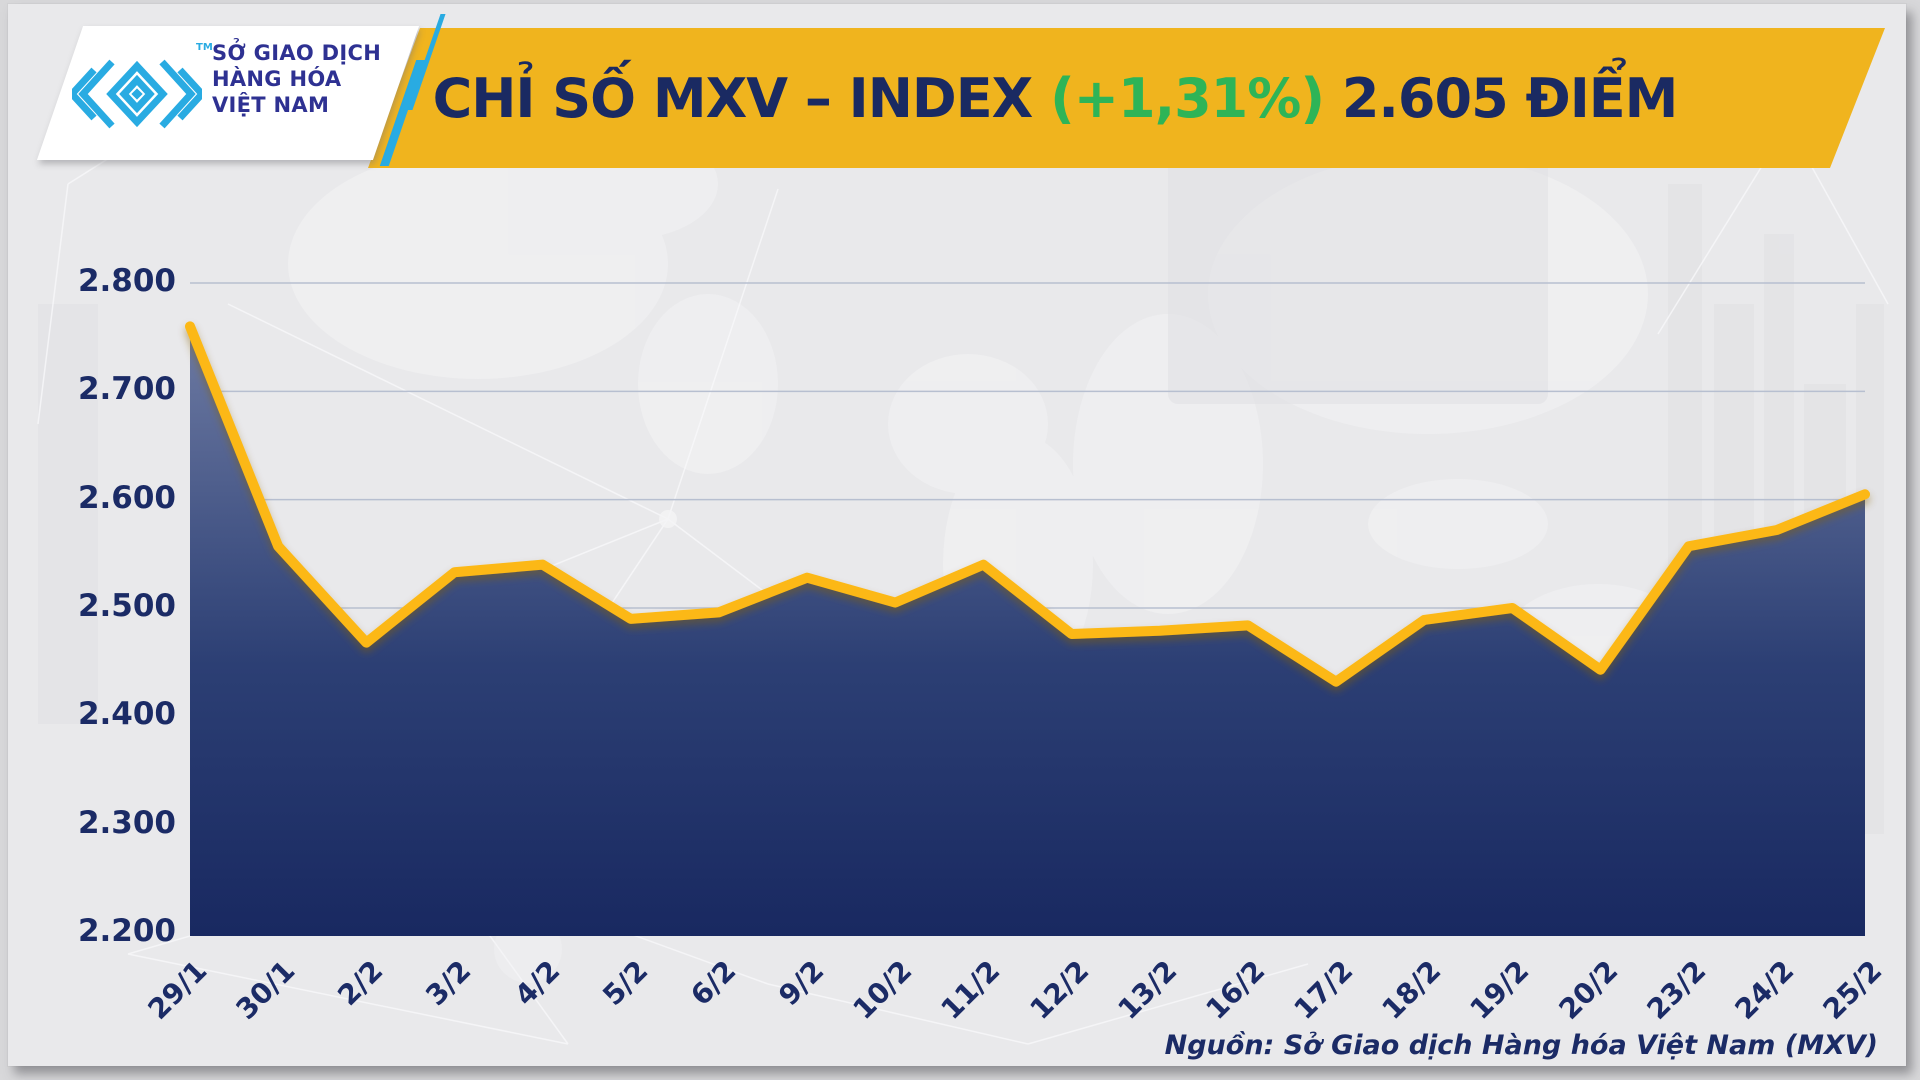 Image resolution: width=1920 pixels, height=1080 pixels. What do you see at coordinates (126, 714) in the screenshot?
I see `y-tick-label: 2.400` at bounding box center [126, 714].